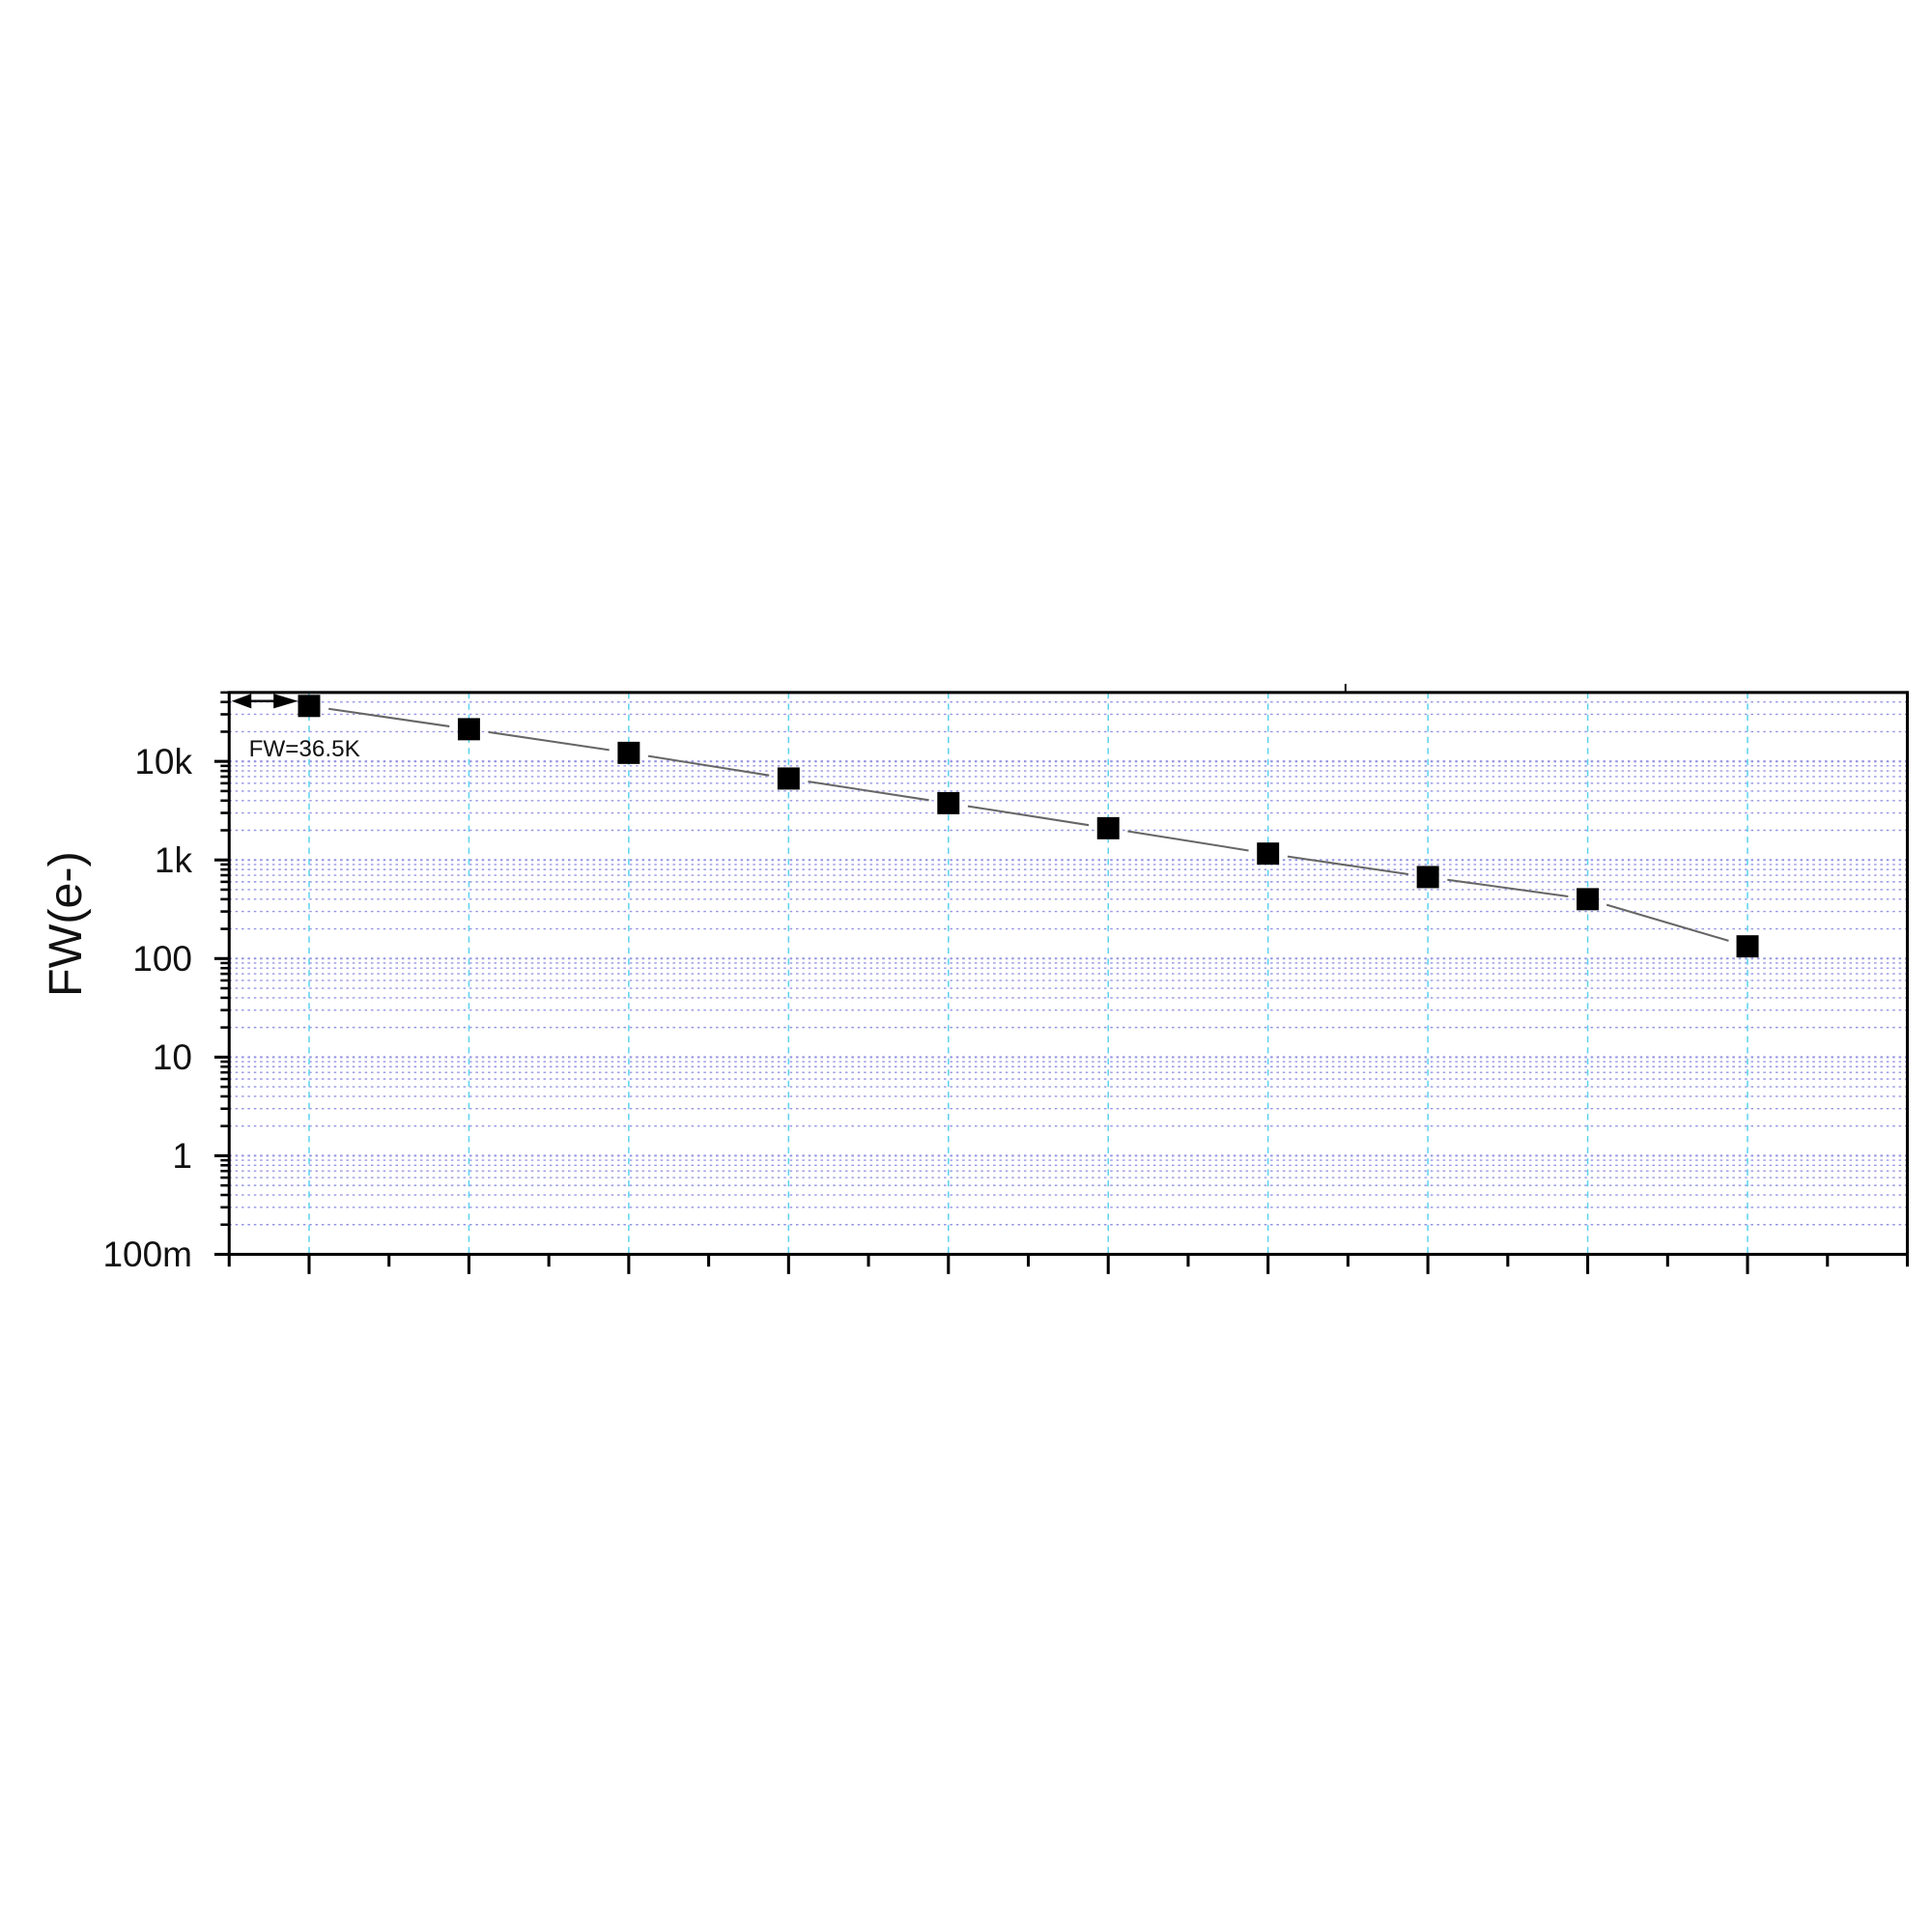  What do you see at coordinates (66, 924) in the screenshot?
I see `y-axis-label: FW(e-)` at bounding box center [66, 924].